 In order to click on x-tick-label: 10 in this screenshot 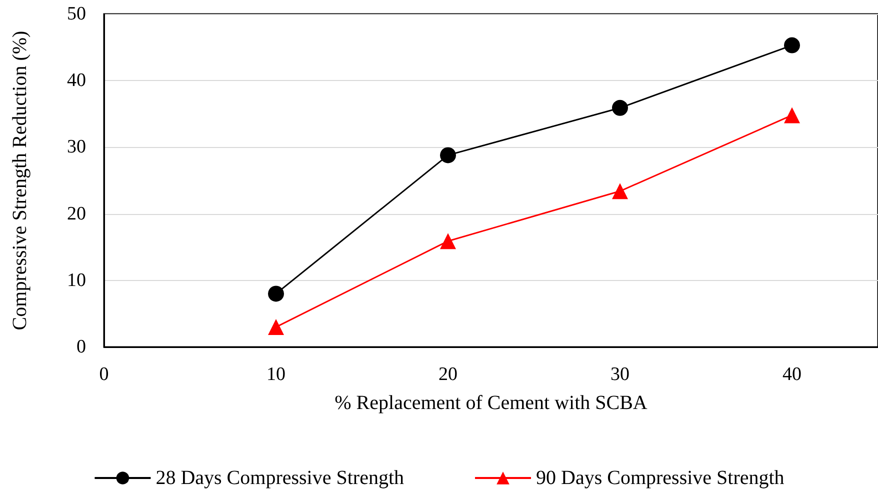, I will do `click(276, 374)`.